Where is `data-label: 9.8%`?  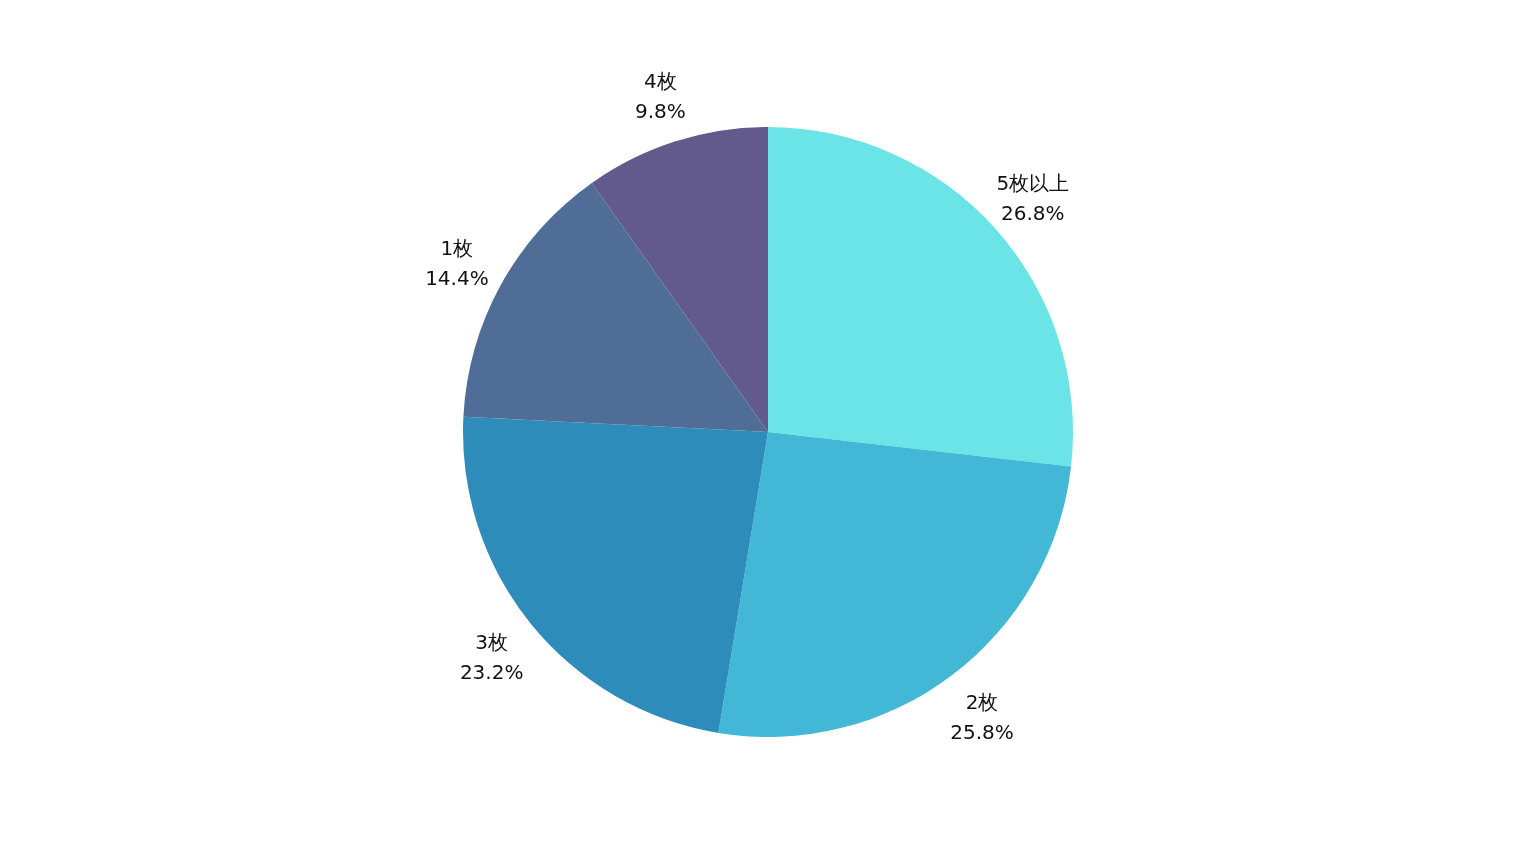
data-label: 9.8% is located at coordinates (660, 110).